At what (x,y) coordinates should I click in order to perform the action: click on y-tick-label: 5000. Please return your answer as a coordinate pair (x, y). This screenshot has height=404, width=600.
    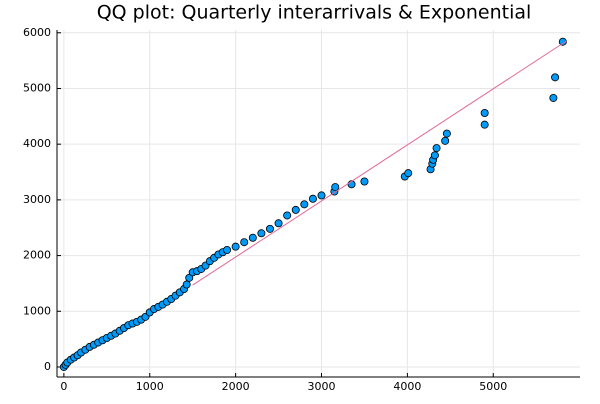
    Looking at the image, I should click on (37, 87).